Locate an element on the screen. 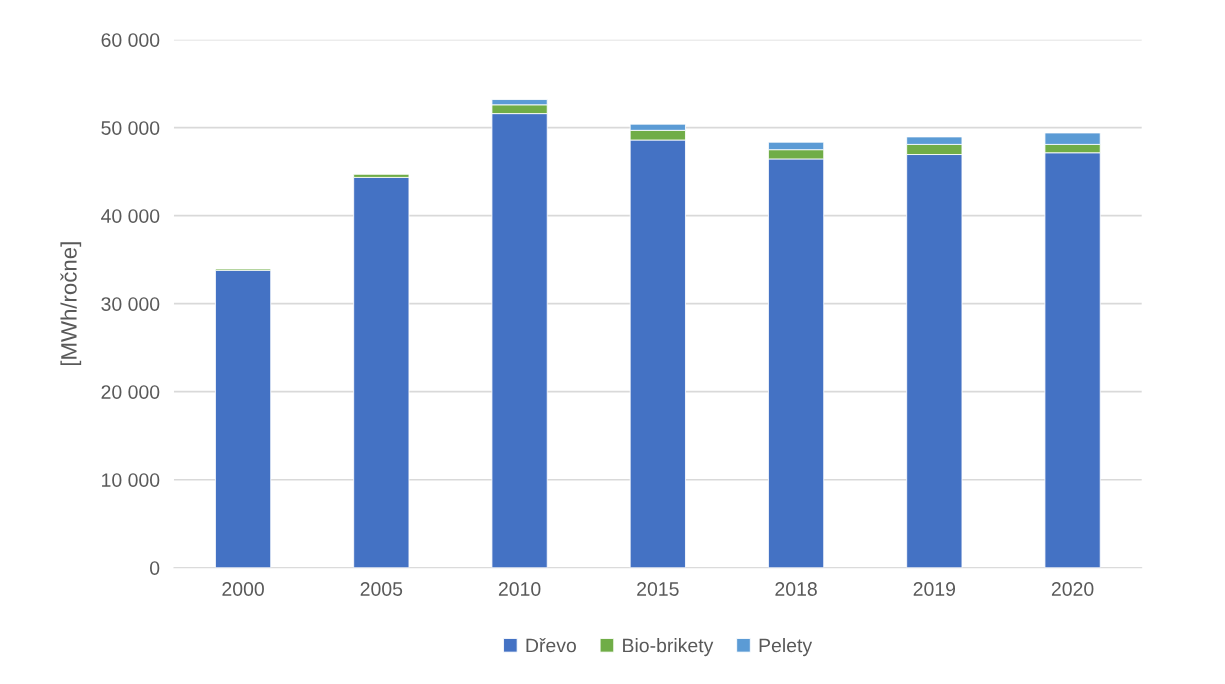  y-tick-label: 50 000 is located at coordinates (130, 128).